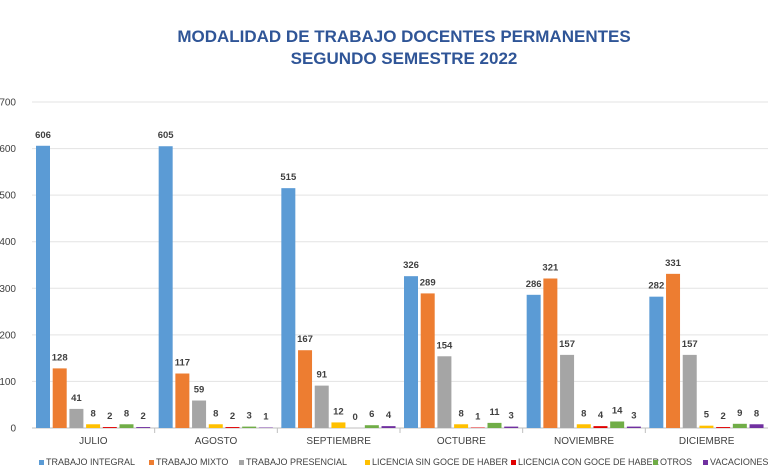 The image size is (768, 474). Describe the element at coordinates (76, 398) in the screenshot. I see `data-label: 41` at that location.